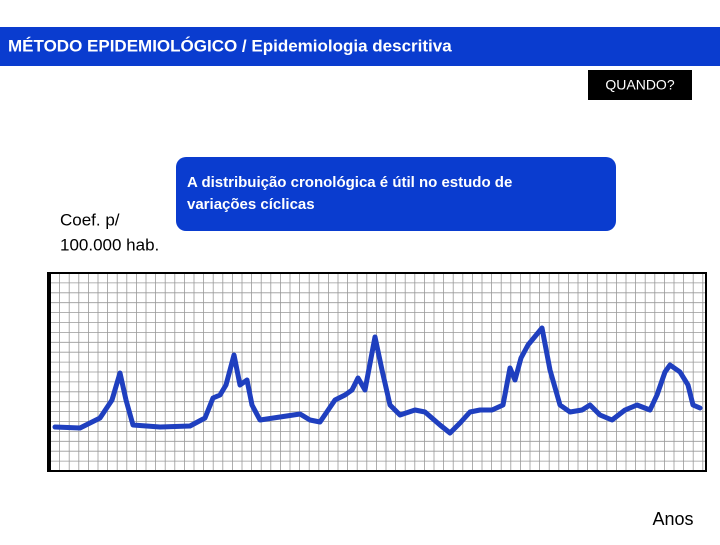 The height and width of the screenshot is (545, 720). Describe the element at coordinates (90, 219) in the screenshot. I see `y-axis-label: Coef. p/` at that location.